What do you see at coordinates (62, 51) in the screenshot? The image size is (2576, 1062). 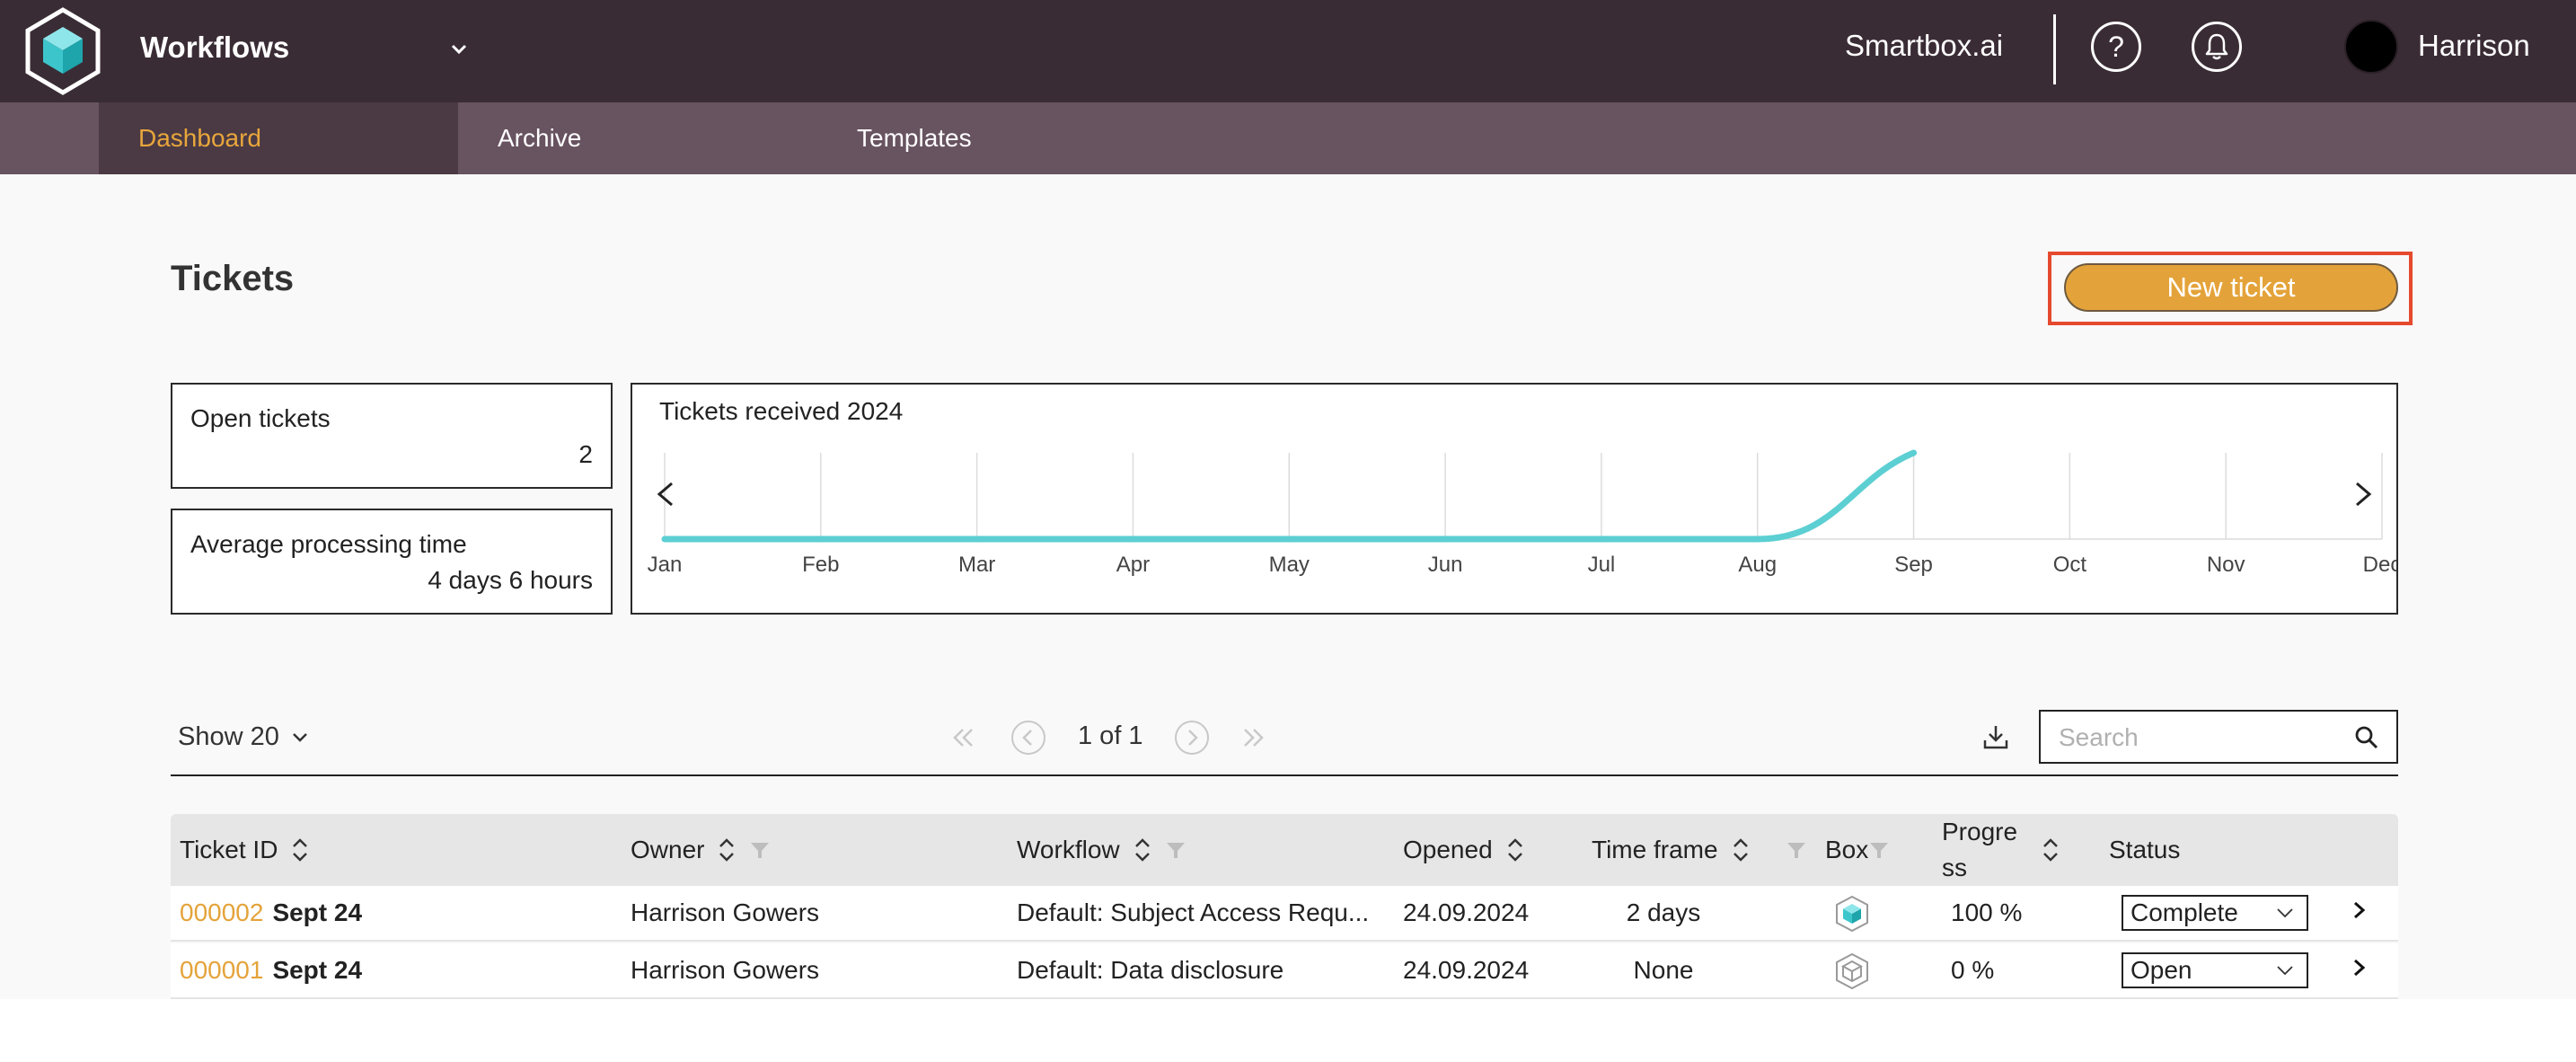 I see `cube-logo-icon` at bounding box center [62, 51].